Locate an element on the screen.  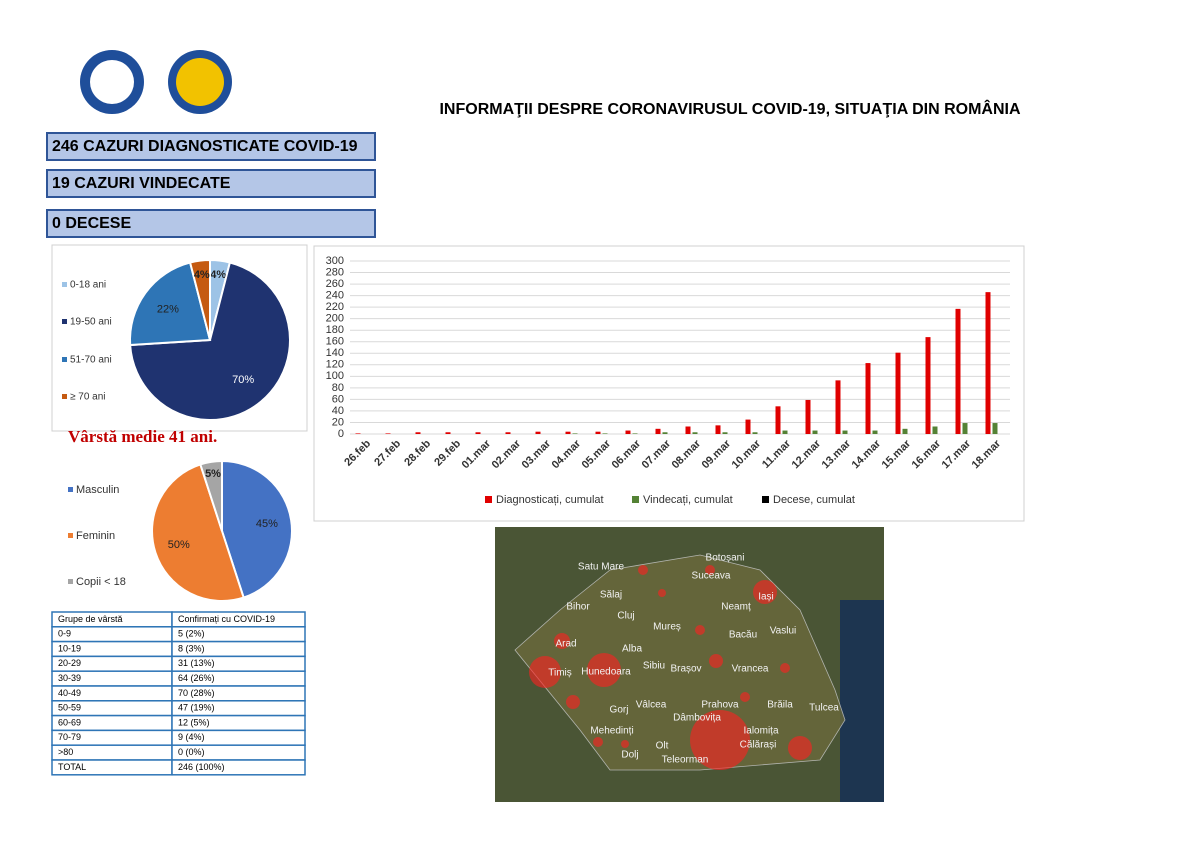
legend-label: Vindecați, cumulat is located at coordinates (688, 500).